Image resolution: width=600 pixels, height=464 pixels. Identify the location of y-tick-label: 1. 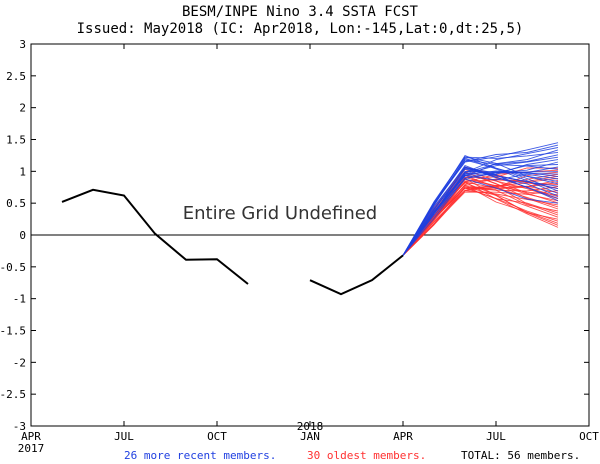
(22, 171).